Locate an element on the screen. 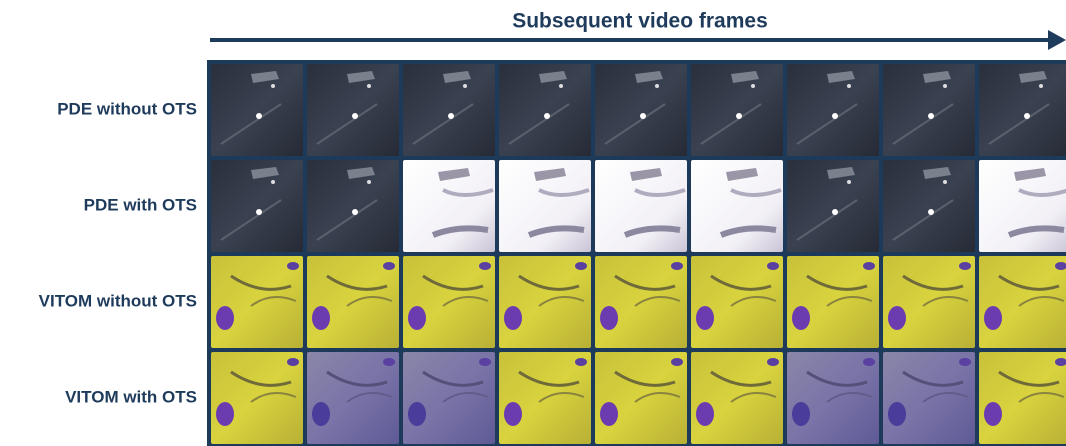 This screenshot has width=1066, height=446. row-label: PDE without OTS is located at coordinates (127, 108).